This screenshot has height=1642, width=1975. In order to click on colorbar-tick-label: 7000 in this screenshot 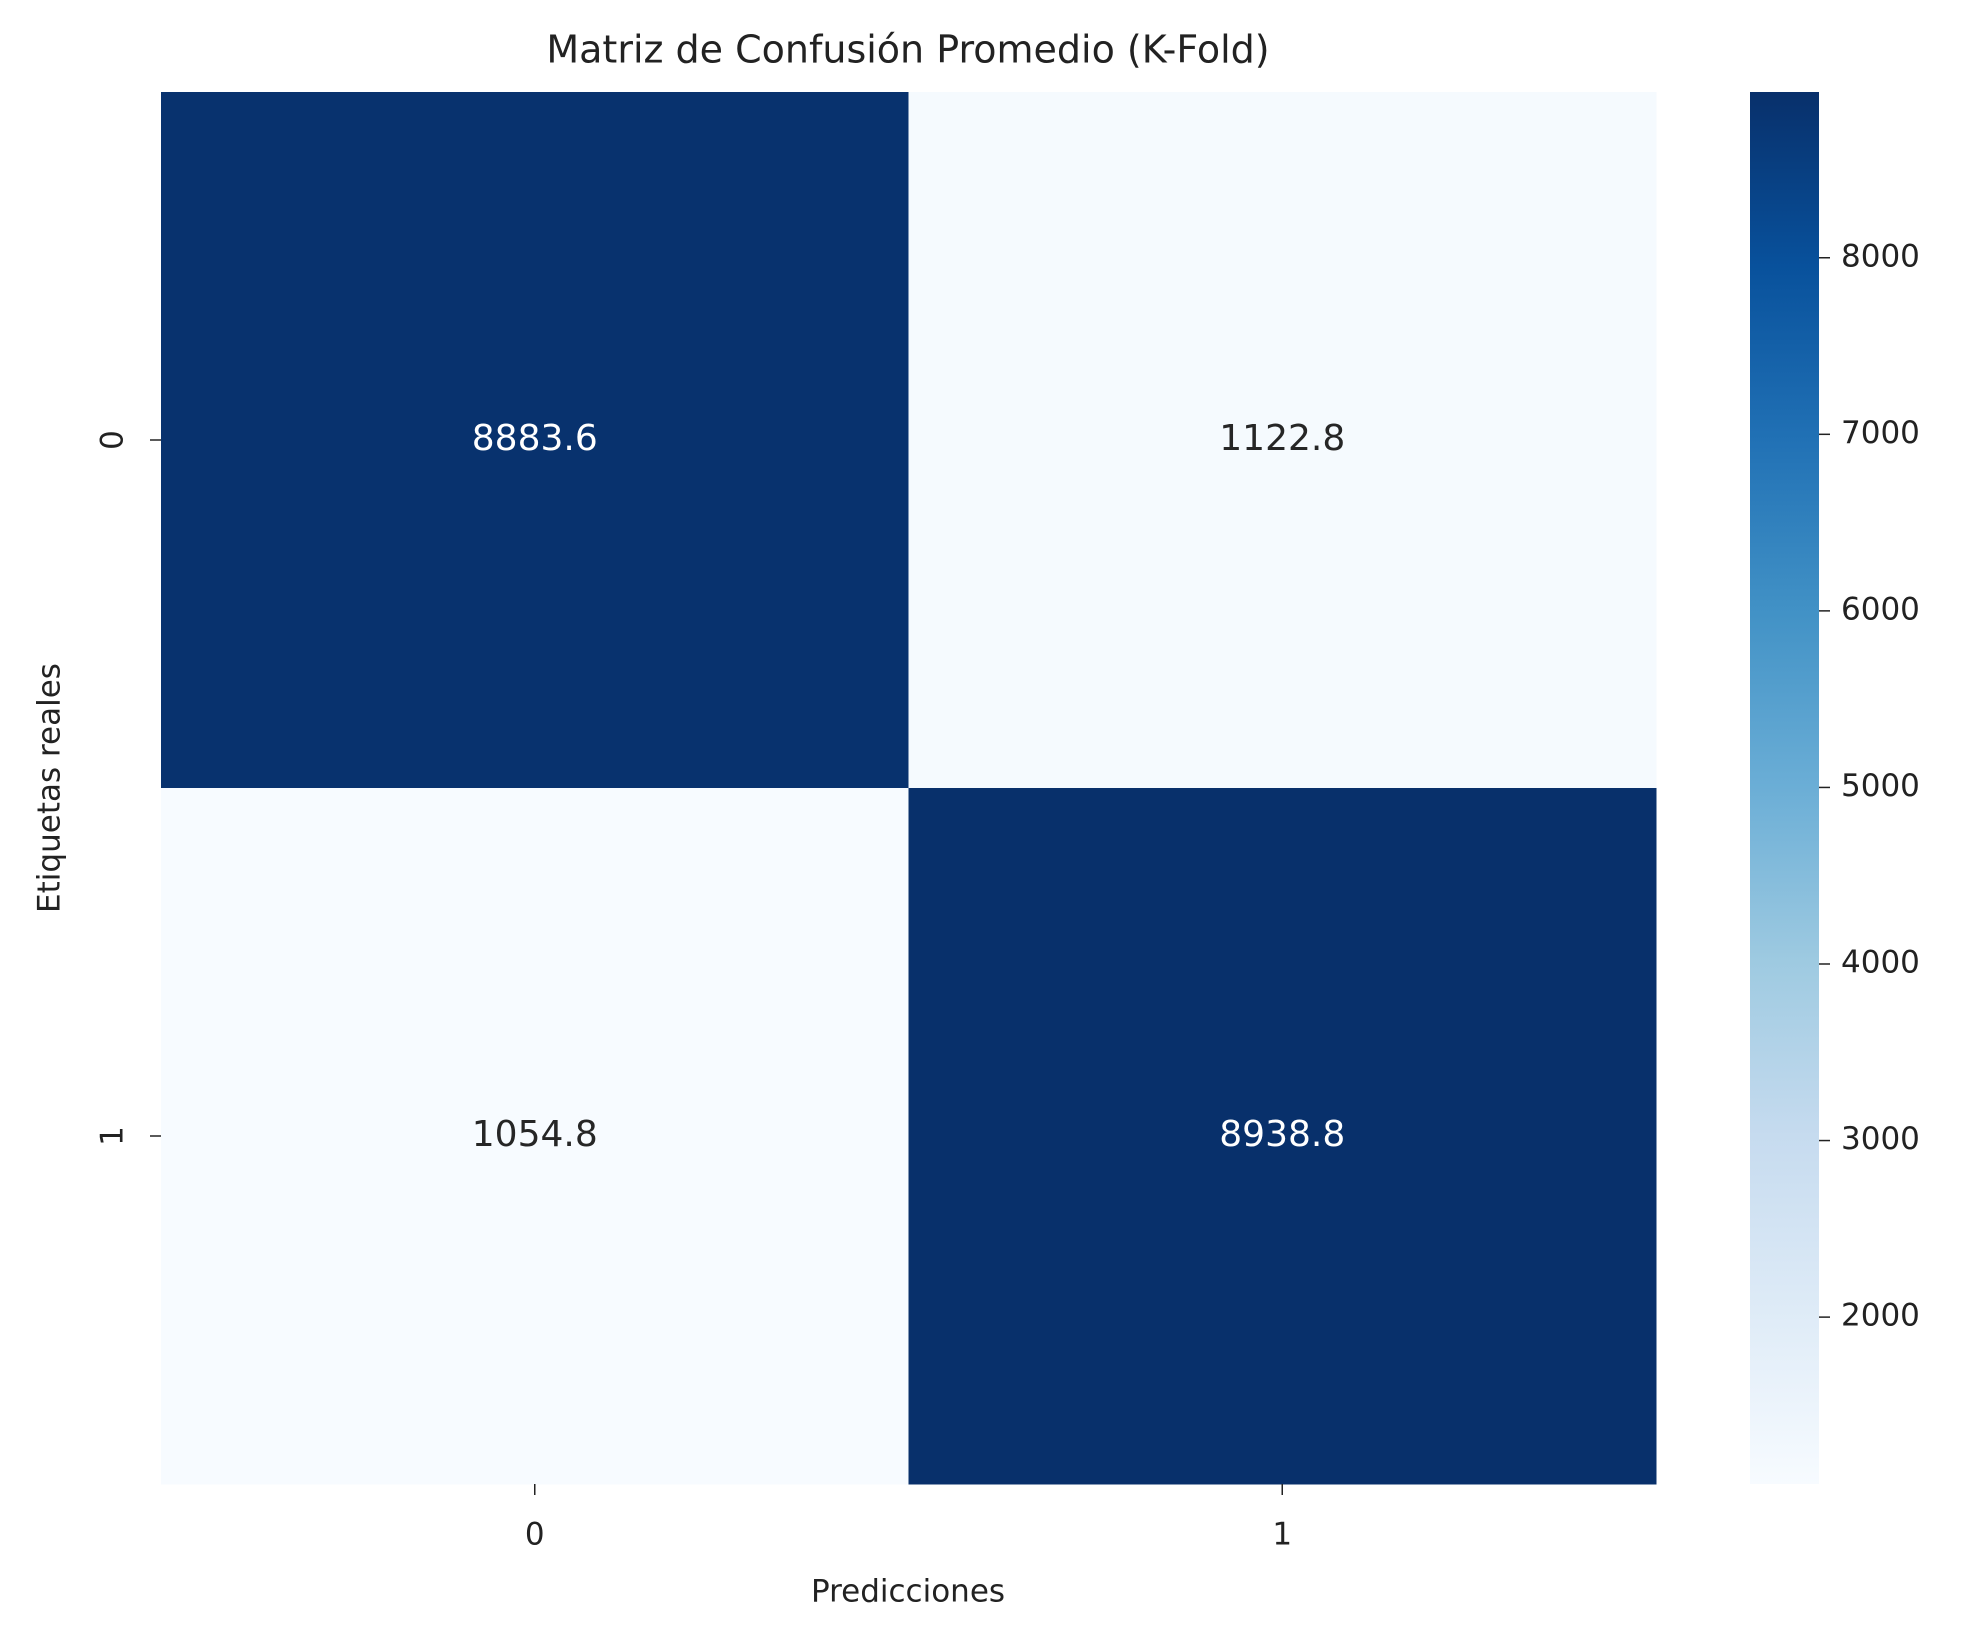, I will do `click(1880, 433)`.